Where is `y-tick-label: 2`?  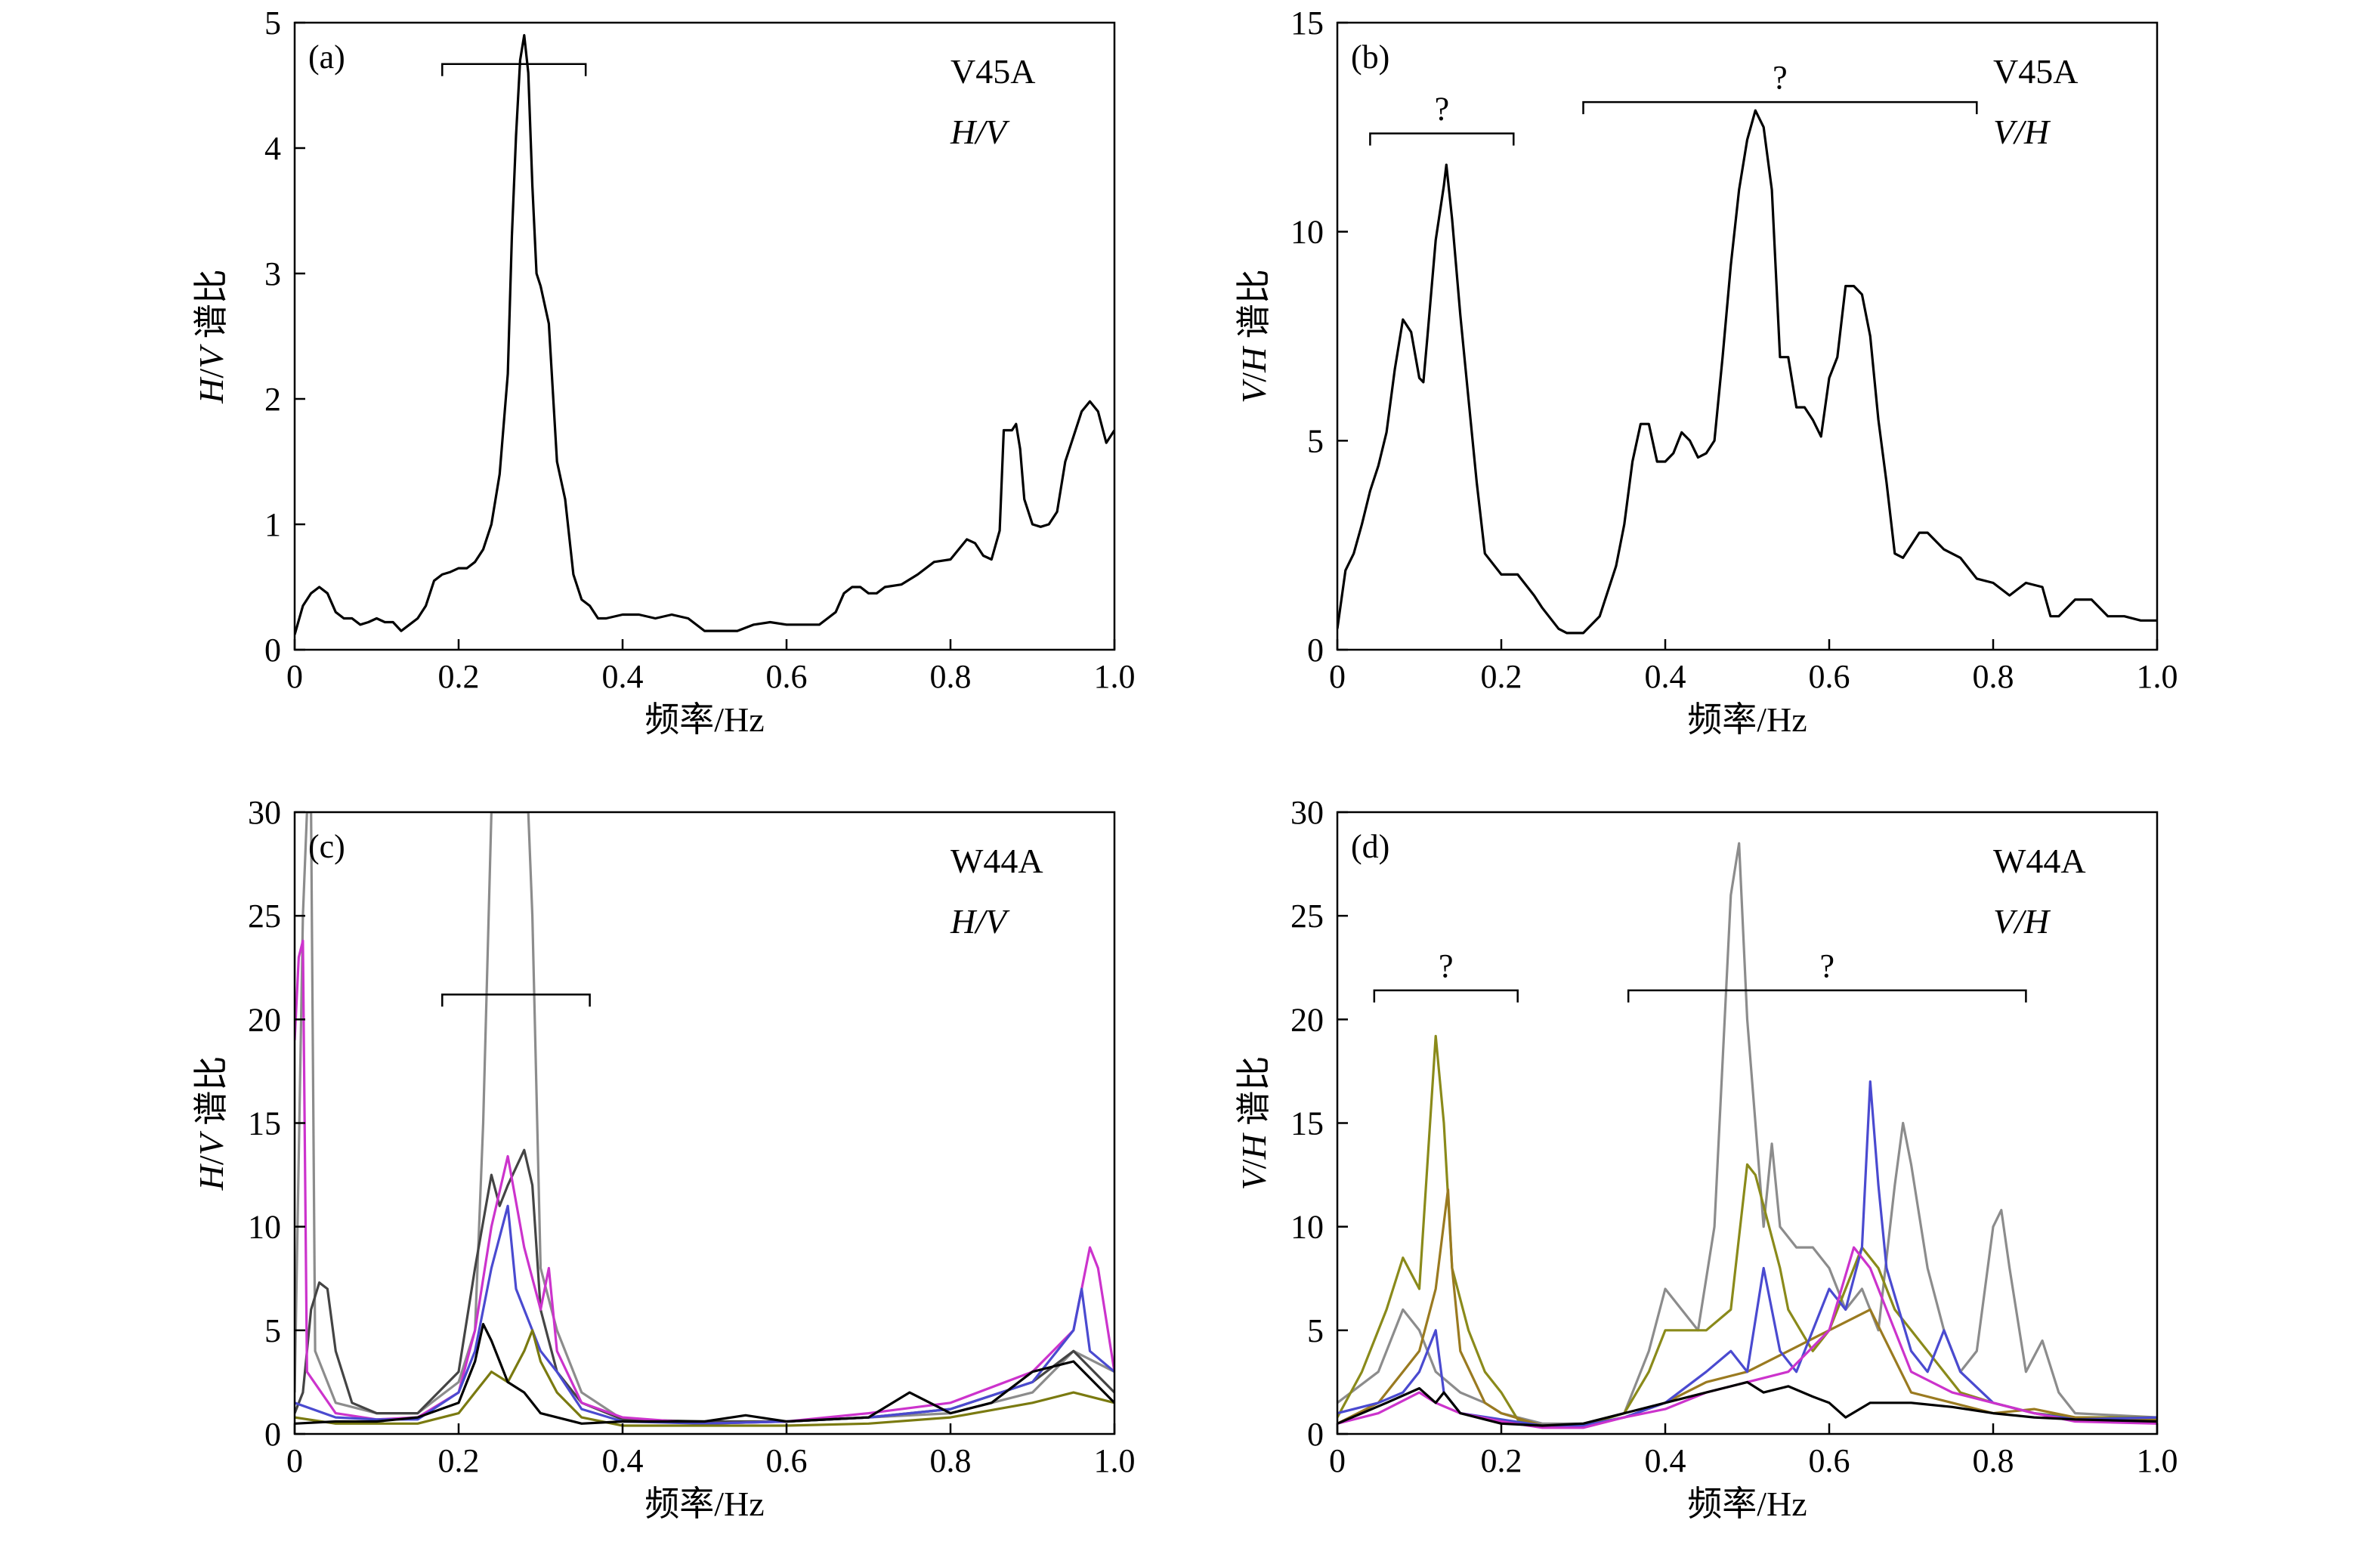 y-tick-label: 2 is located at coordinates (272, 399).